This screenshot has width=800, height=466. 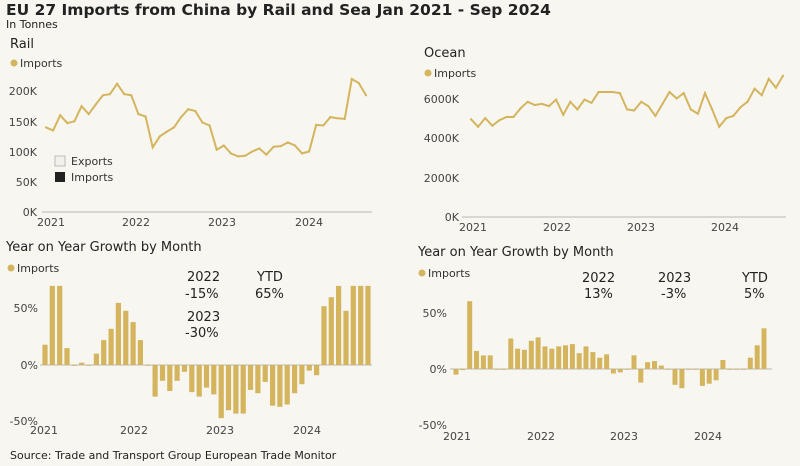 What do you see at coordinates (23, 91) in the screenshot?
I see `rail-y-tick-4: 200K` at bounding box center [23, 91].